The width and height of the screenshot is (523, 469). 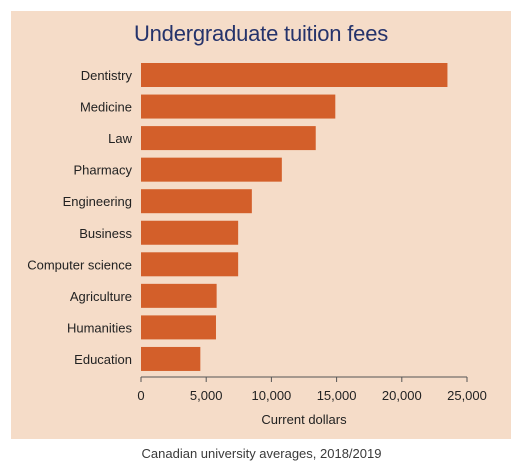 What do you see at coordinates (120, 138) in the screenshot?
I see `category-label-law: Law` at bounding box center [120, 138].